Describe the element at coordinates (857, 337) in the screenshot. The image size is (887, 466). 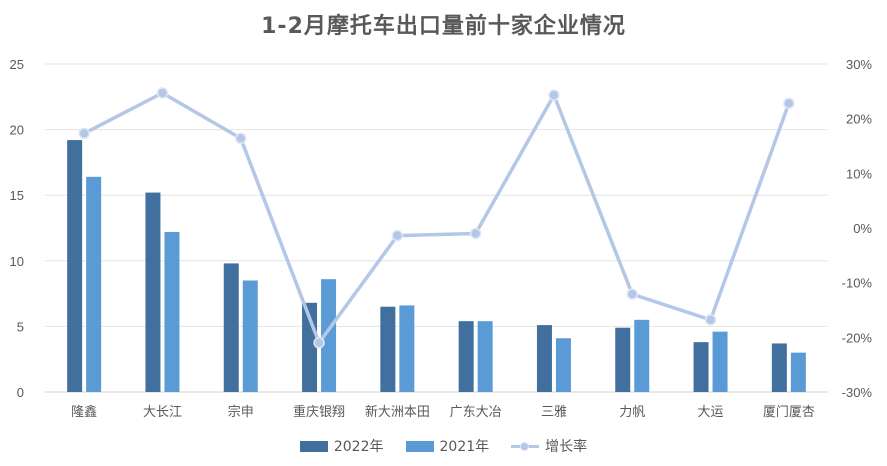
I see `y-right-tick-label: -20%` at that location.